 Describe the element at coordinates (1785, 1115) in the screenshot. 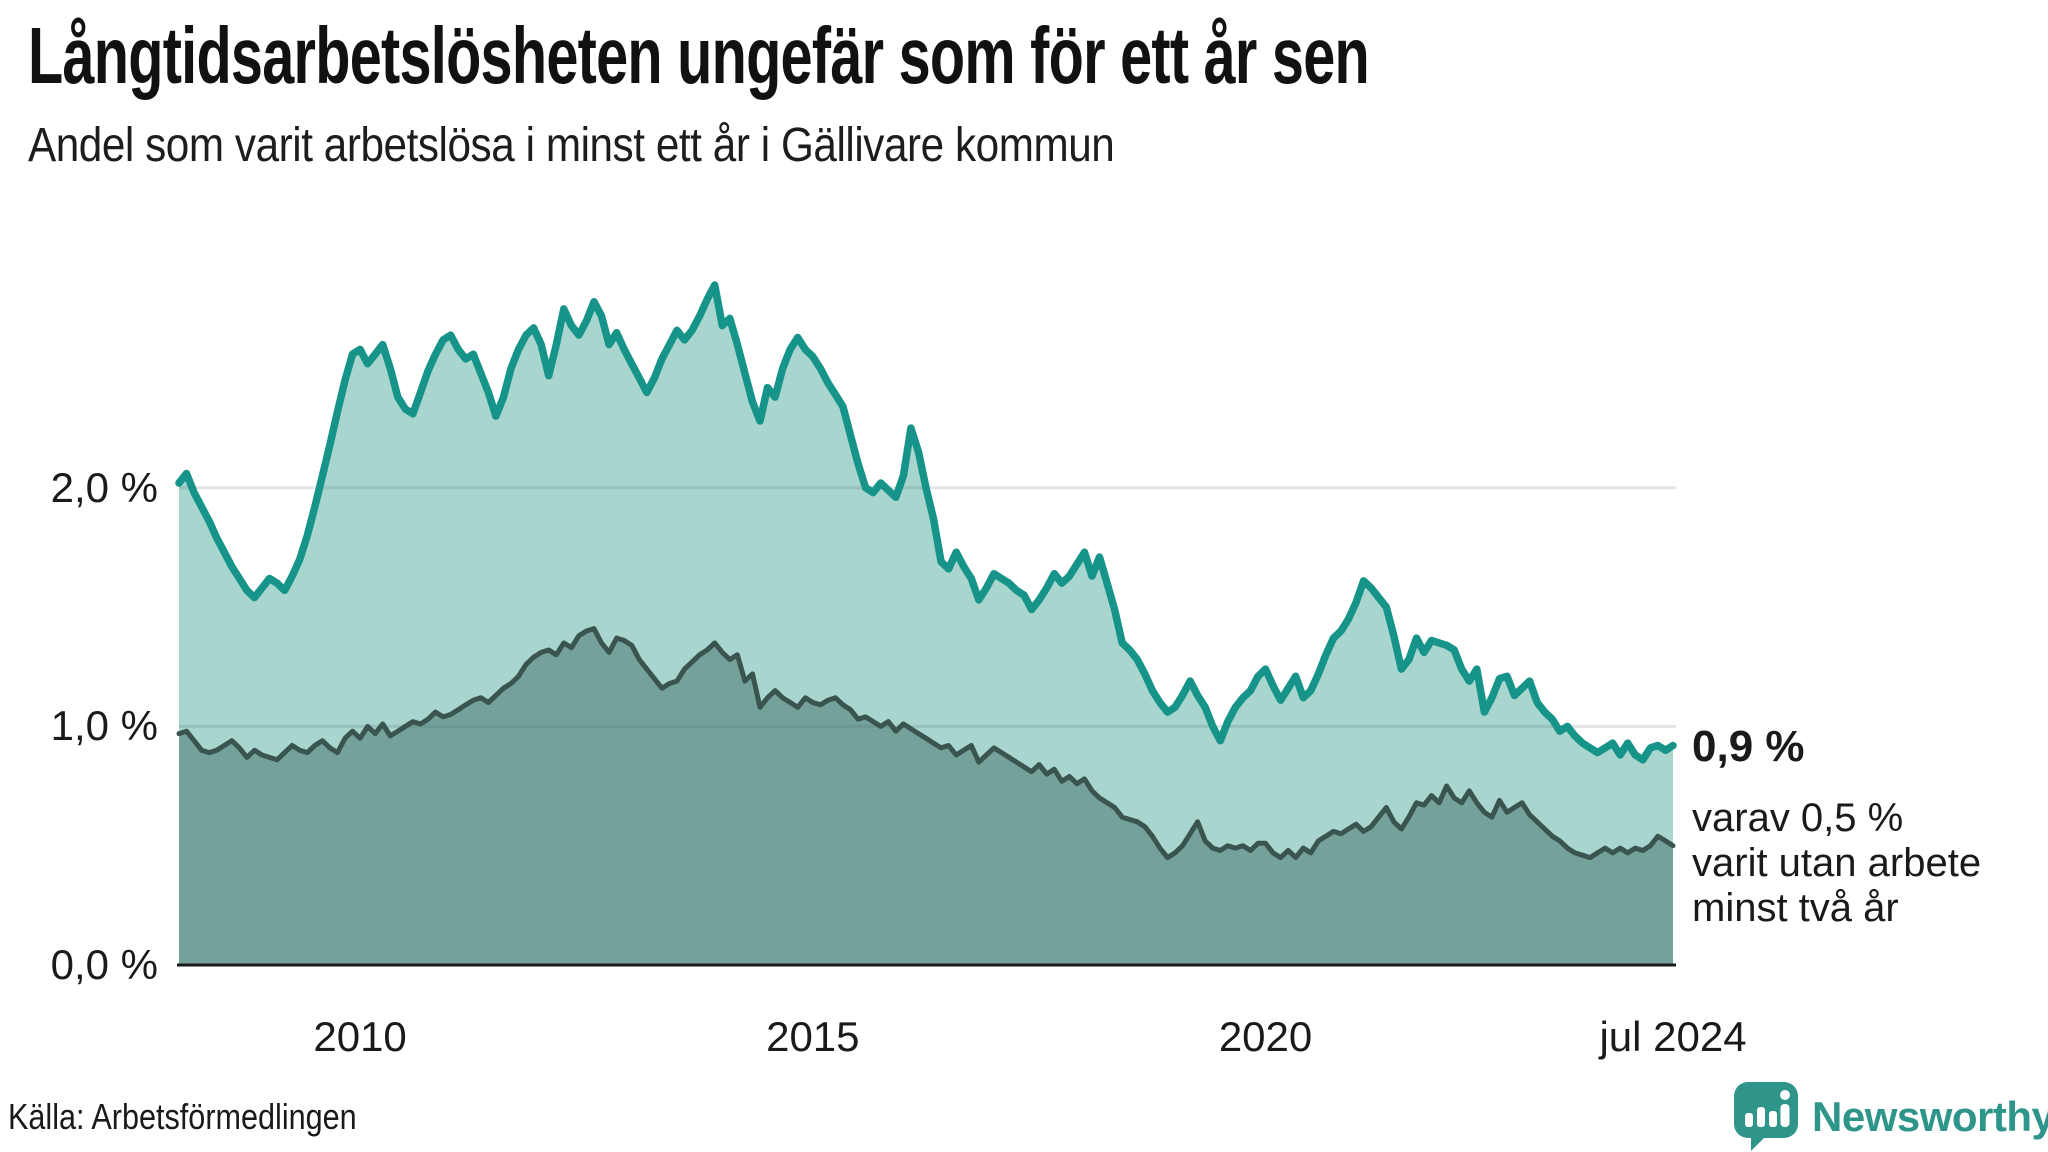

I see `logo-exclamation-bar` at that location.